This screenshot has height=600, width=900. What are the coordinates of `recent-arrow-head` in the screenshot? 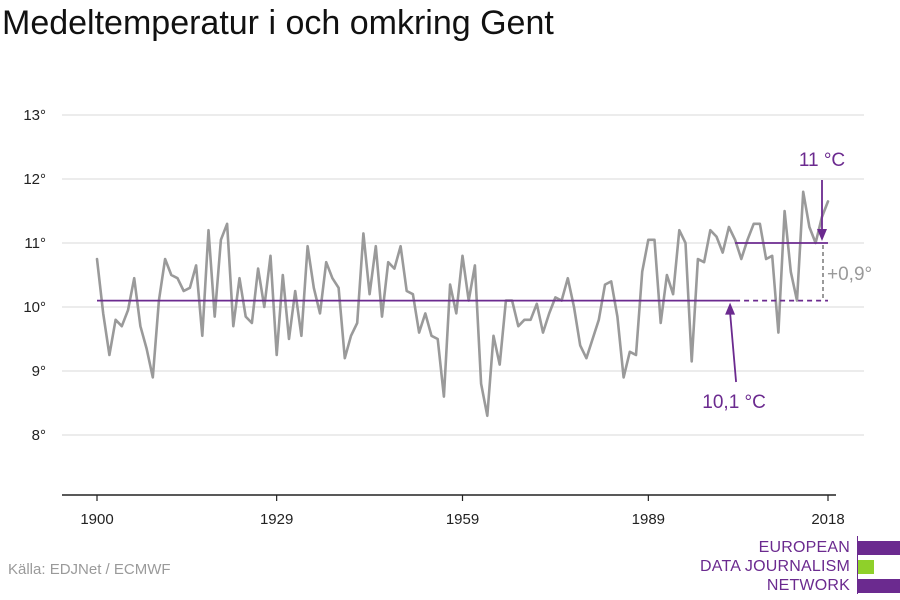 It's located at (822, 235).